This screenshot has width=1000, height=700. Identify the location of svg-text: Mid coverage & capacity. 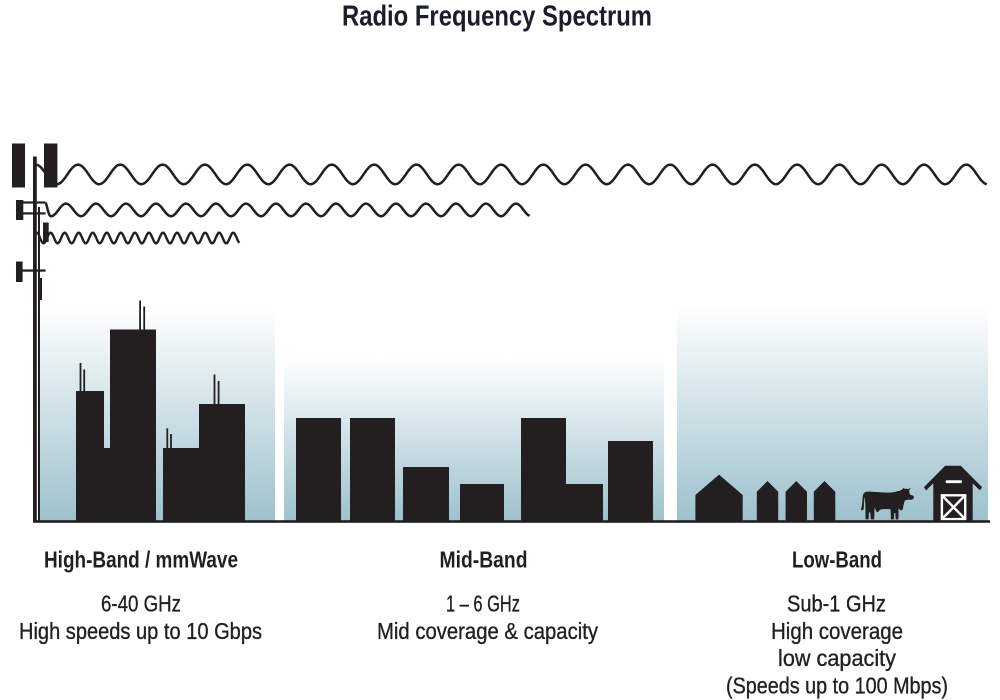
(487, 631).